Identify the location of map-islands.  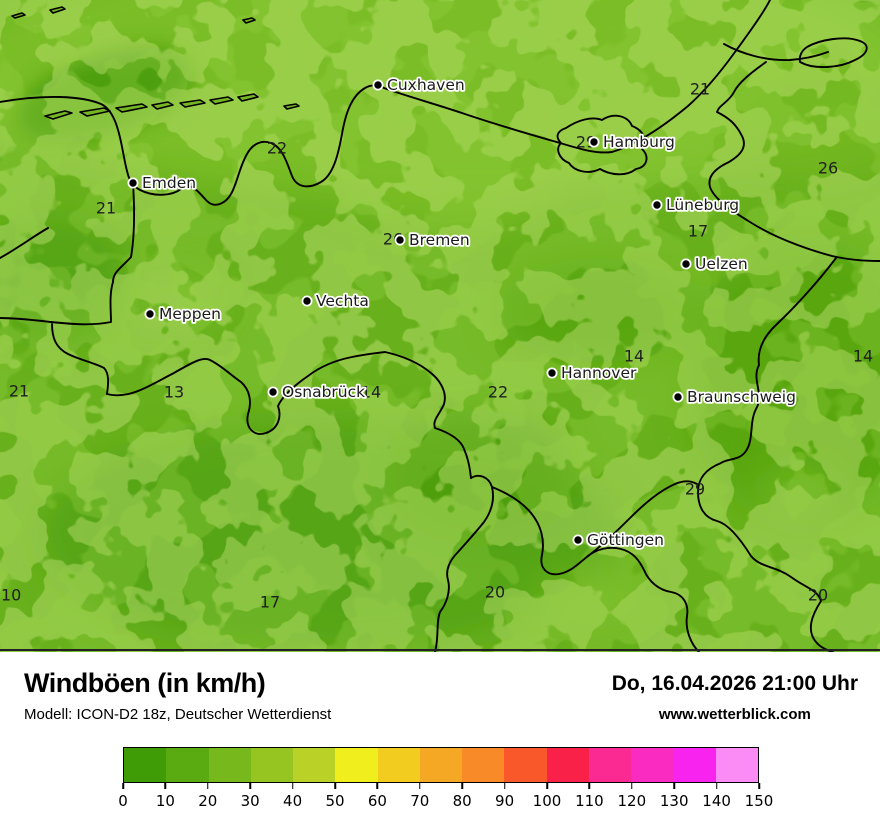
(155, 63).